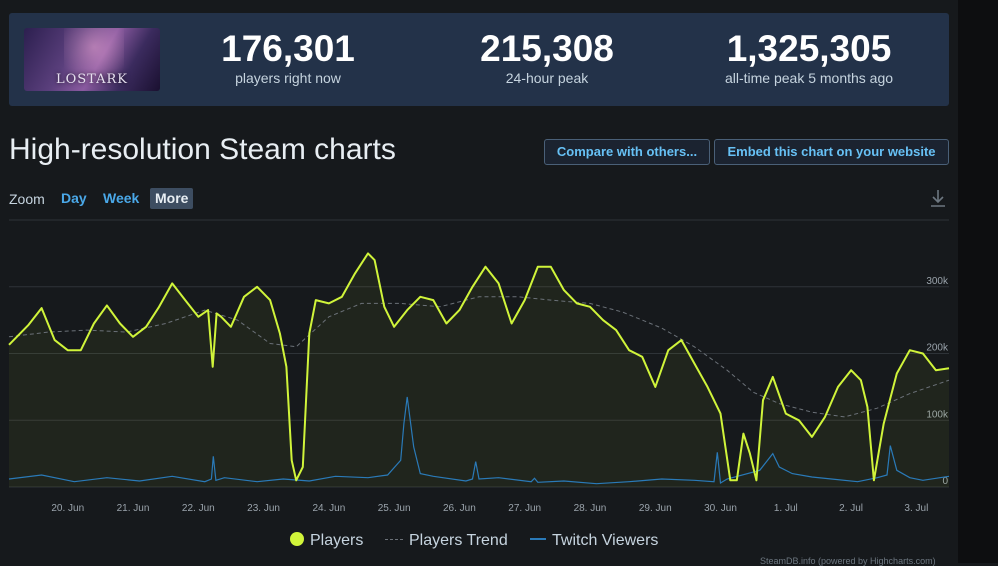  Describe the element at coordinates (937, 348) in the screenshot. I see `y-tick-label: 200k` at that location.